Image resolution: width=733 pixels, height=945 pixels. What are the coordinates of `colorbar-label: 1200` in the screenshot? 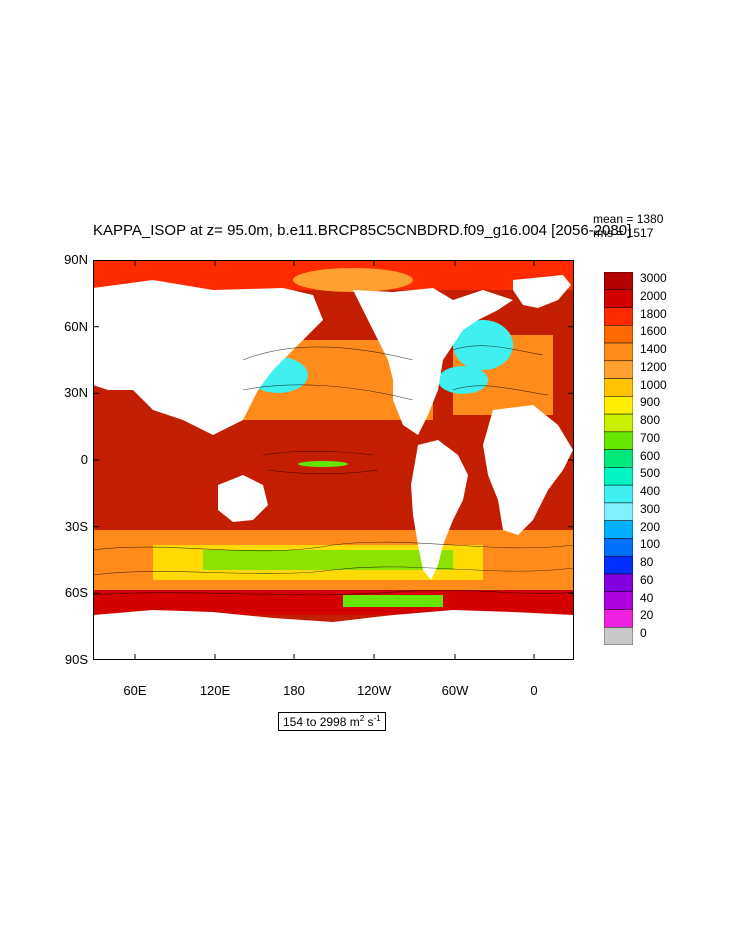 It's located at (653, 366).